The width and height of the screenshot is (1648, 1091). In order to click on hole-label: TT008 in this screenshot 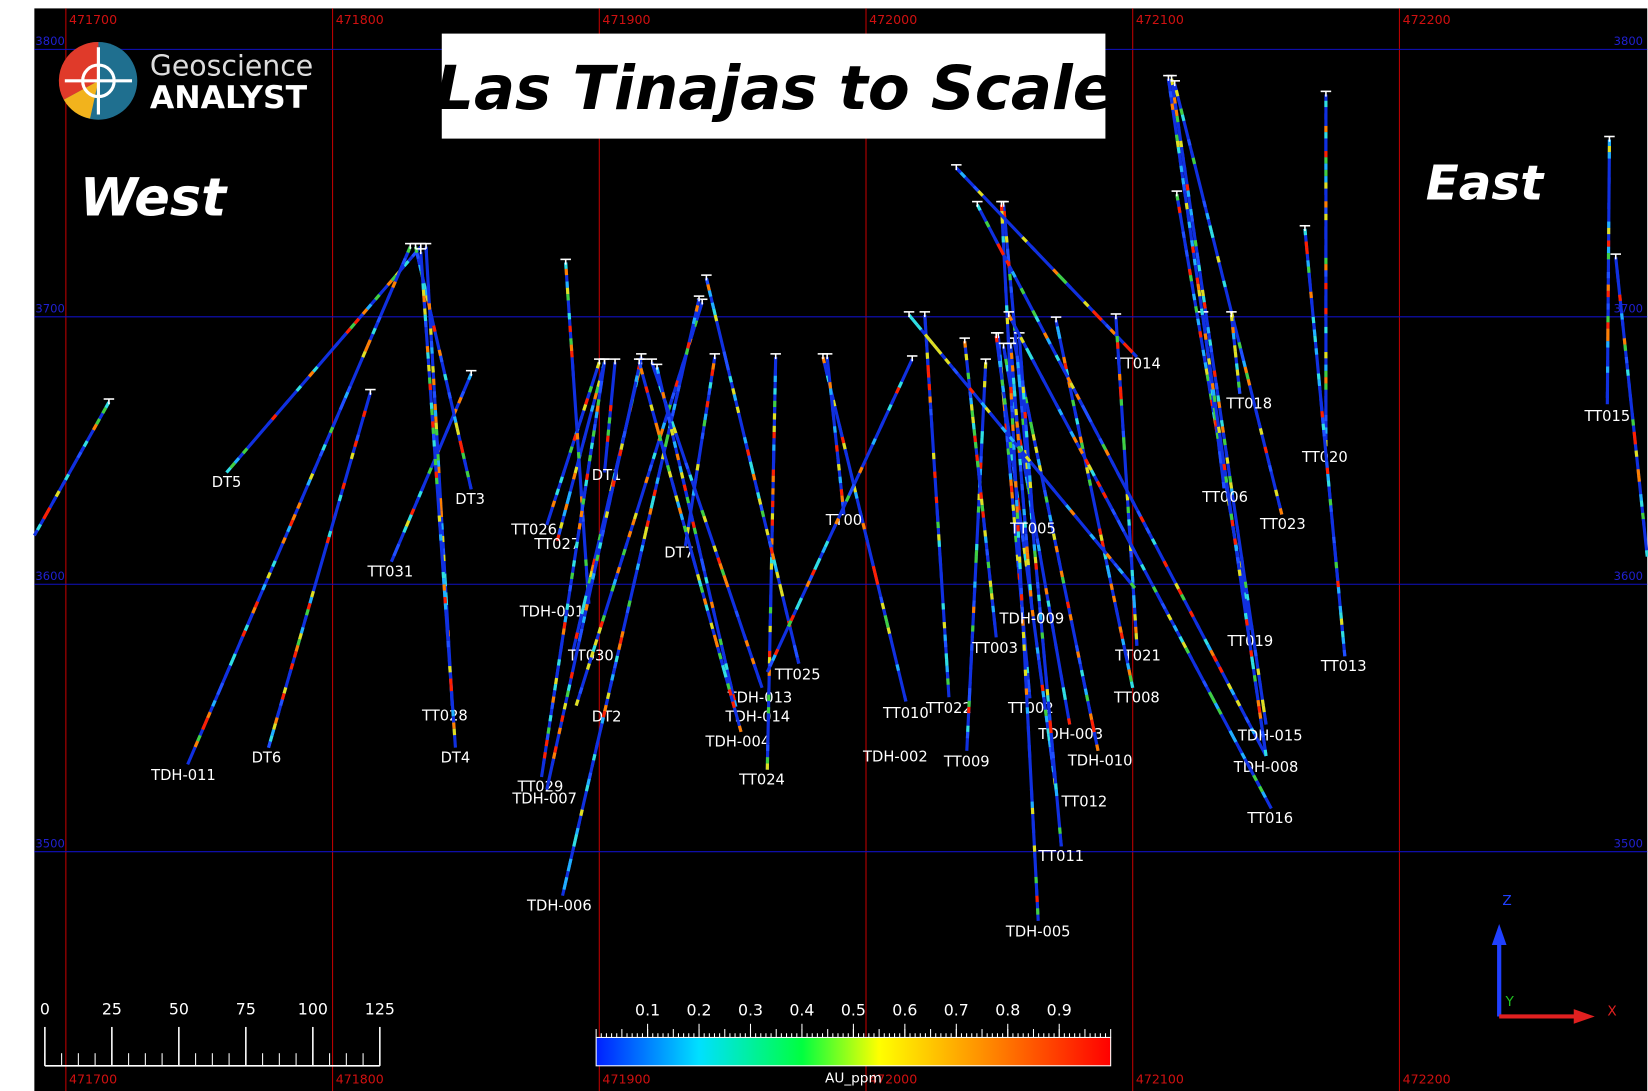, I will do `click(1136, 697)`.